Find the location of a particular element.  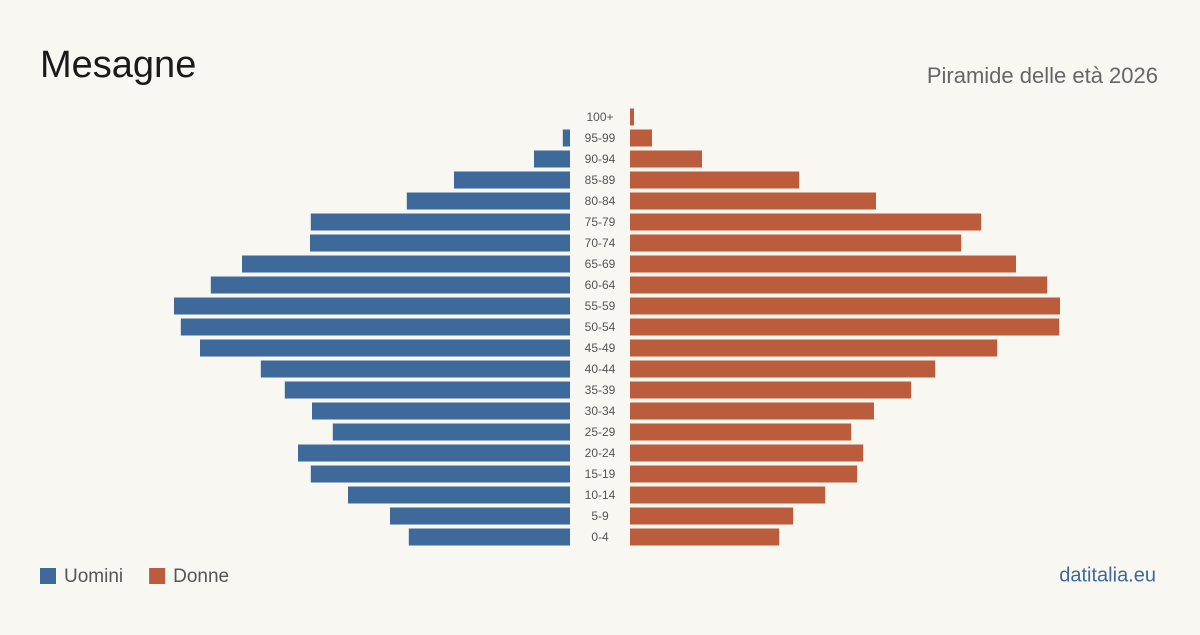

age-label: 25-29 is located at coordinates (600, 432).